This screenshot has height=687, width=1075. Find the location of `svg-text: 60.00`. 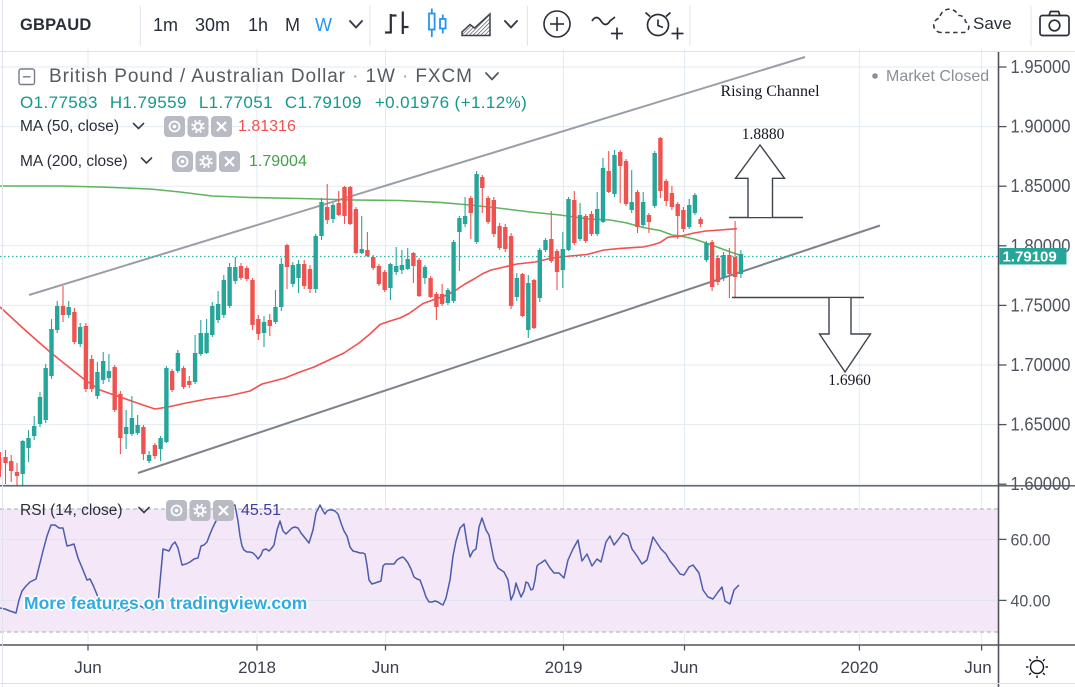

svg-text: 60.00 is located at coordinates (1031, 539).